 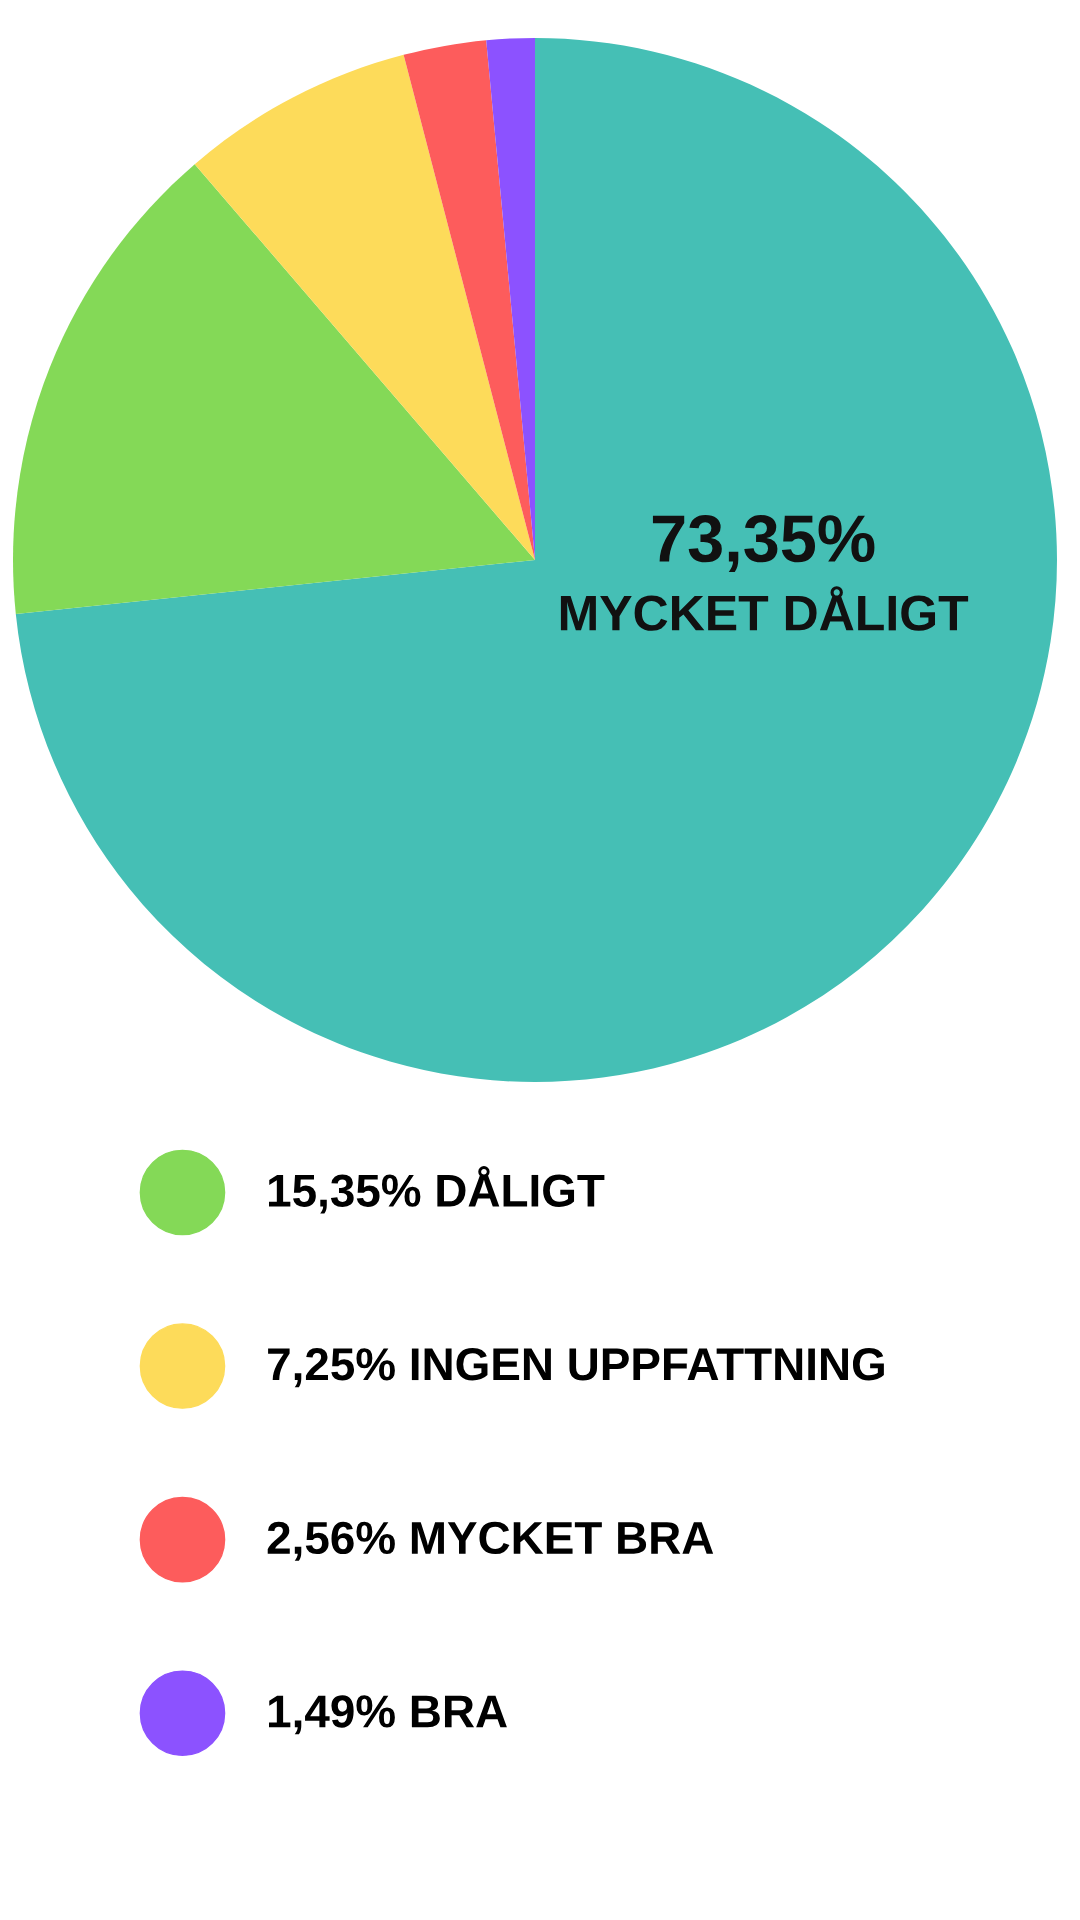 What do you see at coordinates (763, 543) in the screenshot?
I see `data-label: 73,35%` at bounding box center [763, 543].